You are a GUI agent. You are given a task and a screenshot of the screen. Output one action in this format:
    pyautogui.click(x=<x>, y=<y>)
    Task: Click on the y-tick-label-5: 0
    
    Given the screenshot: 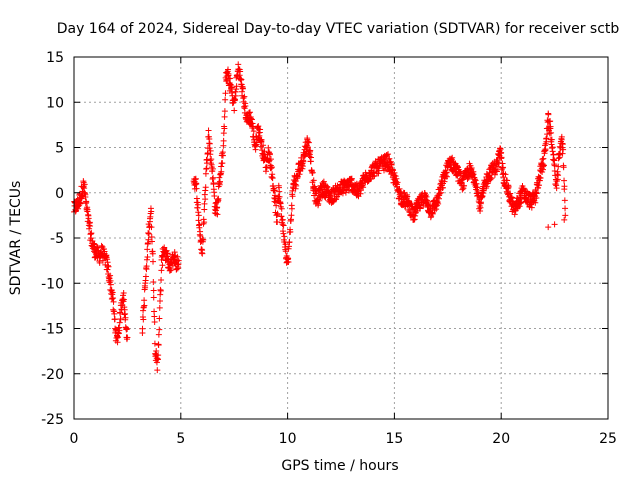 What is the action you would take?
    pyautogui.click(x=59, y=194)
    